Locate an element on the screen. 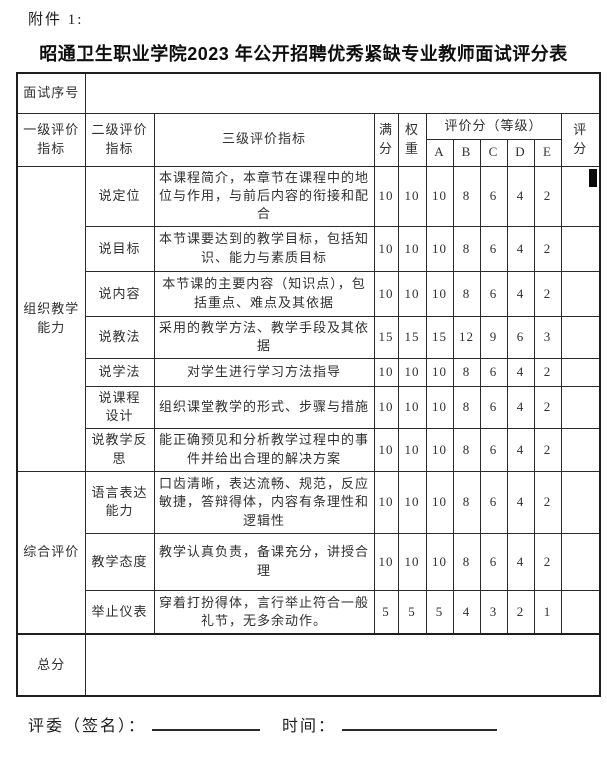 Image resolution: width=607 pixels, height=758 pixels. description-cell: 穿着打扮得体，言行举止符合一般礼节，无多余动作。 is located at coordinates (264, 612).